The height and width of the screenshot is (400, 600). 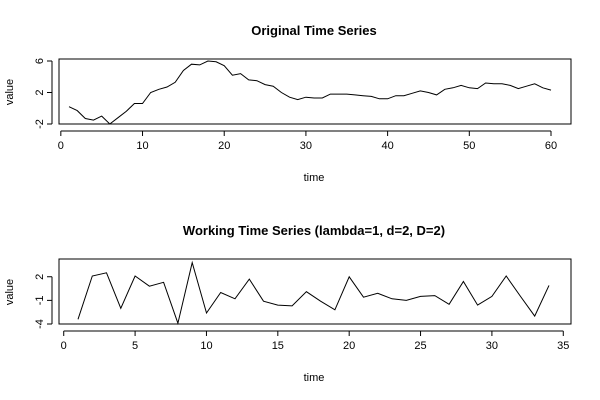 I want to click on chart1-y-axis-label: value, so click(x=10, y=92).